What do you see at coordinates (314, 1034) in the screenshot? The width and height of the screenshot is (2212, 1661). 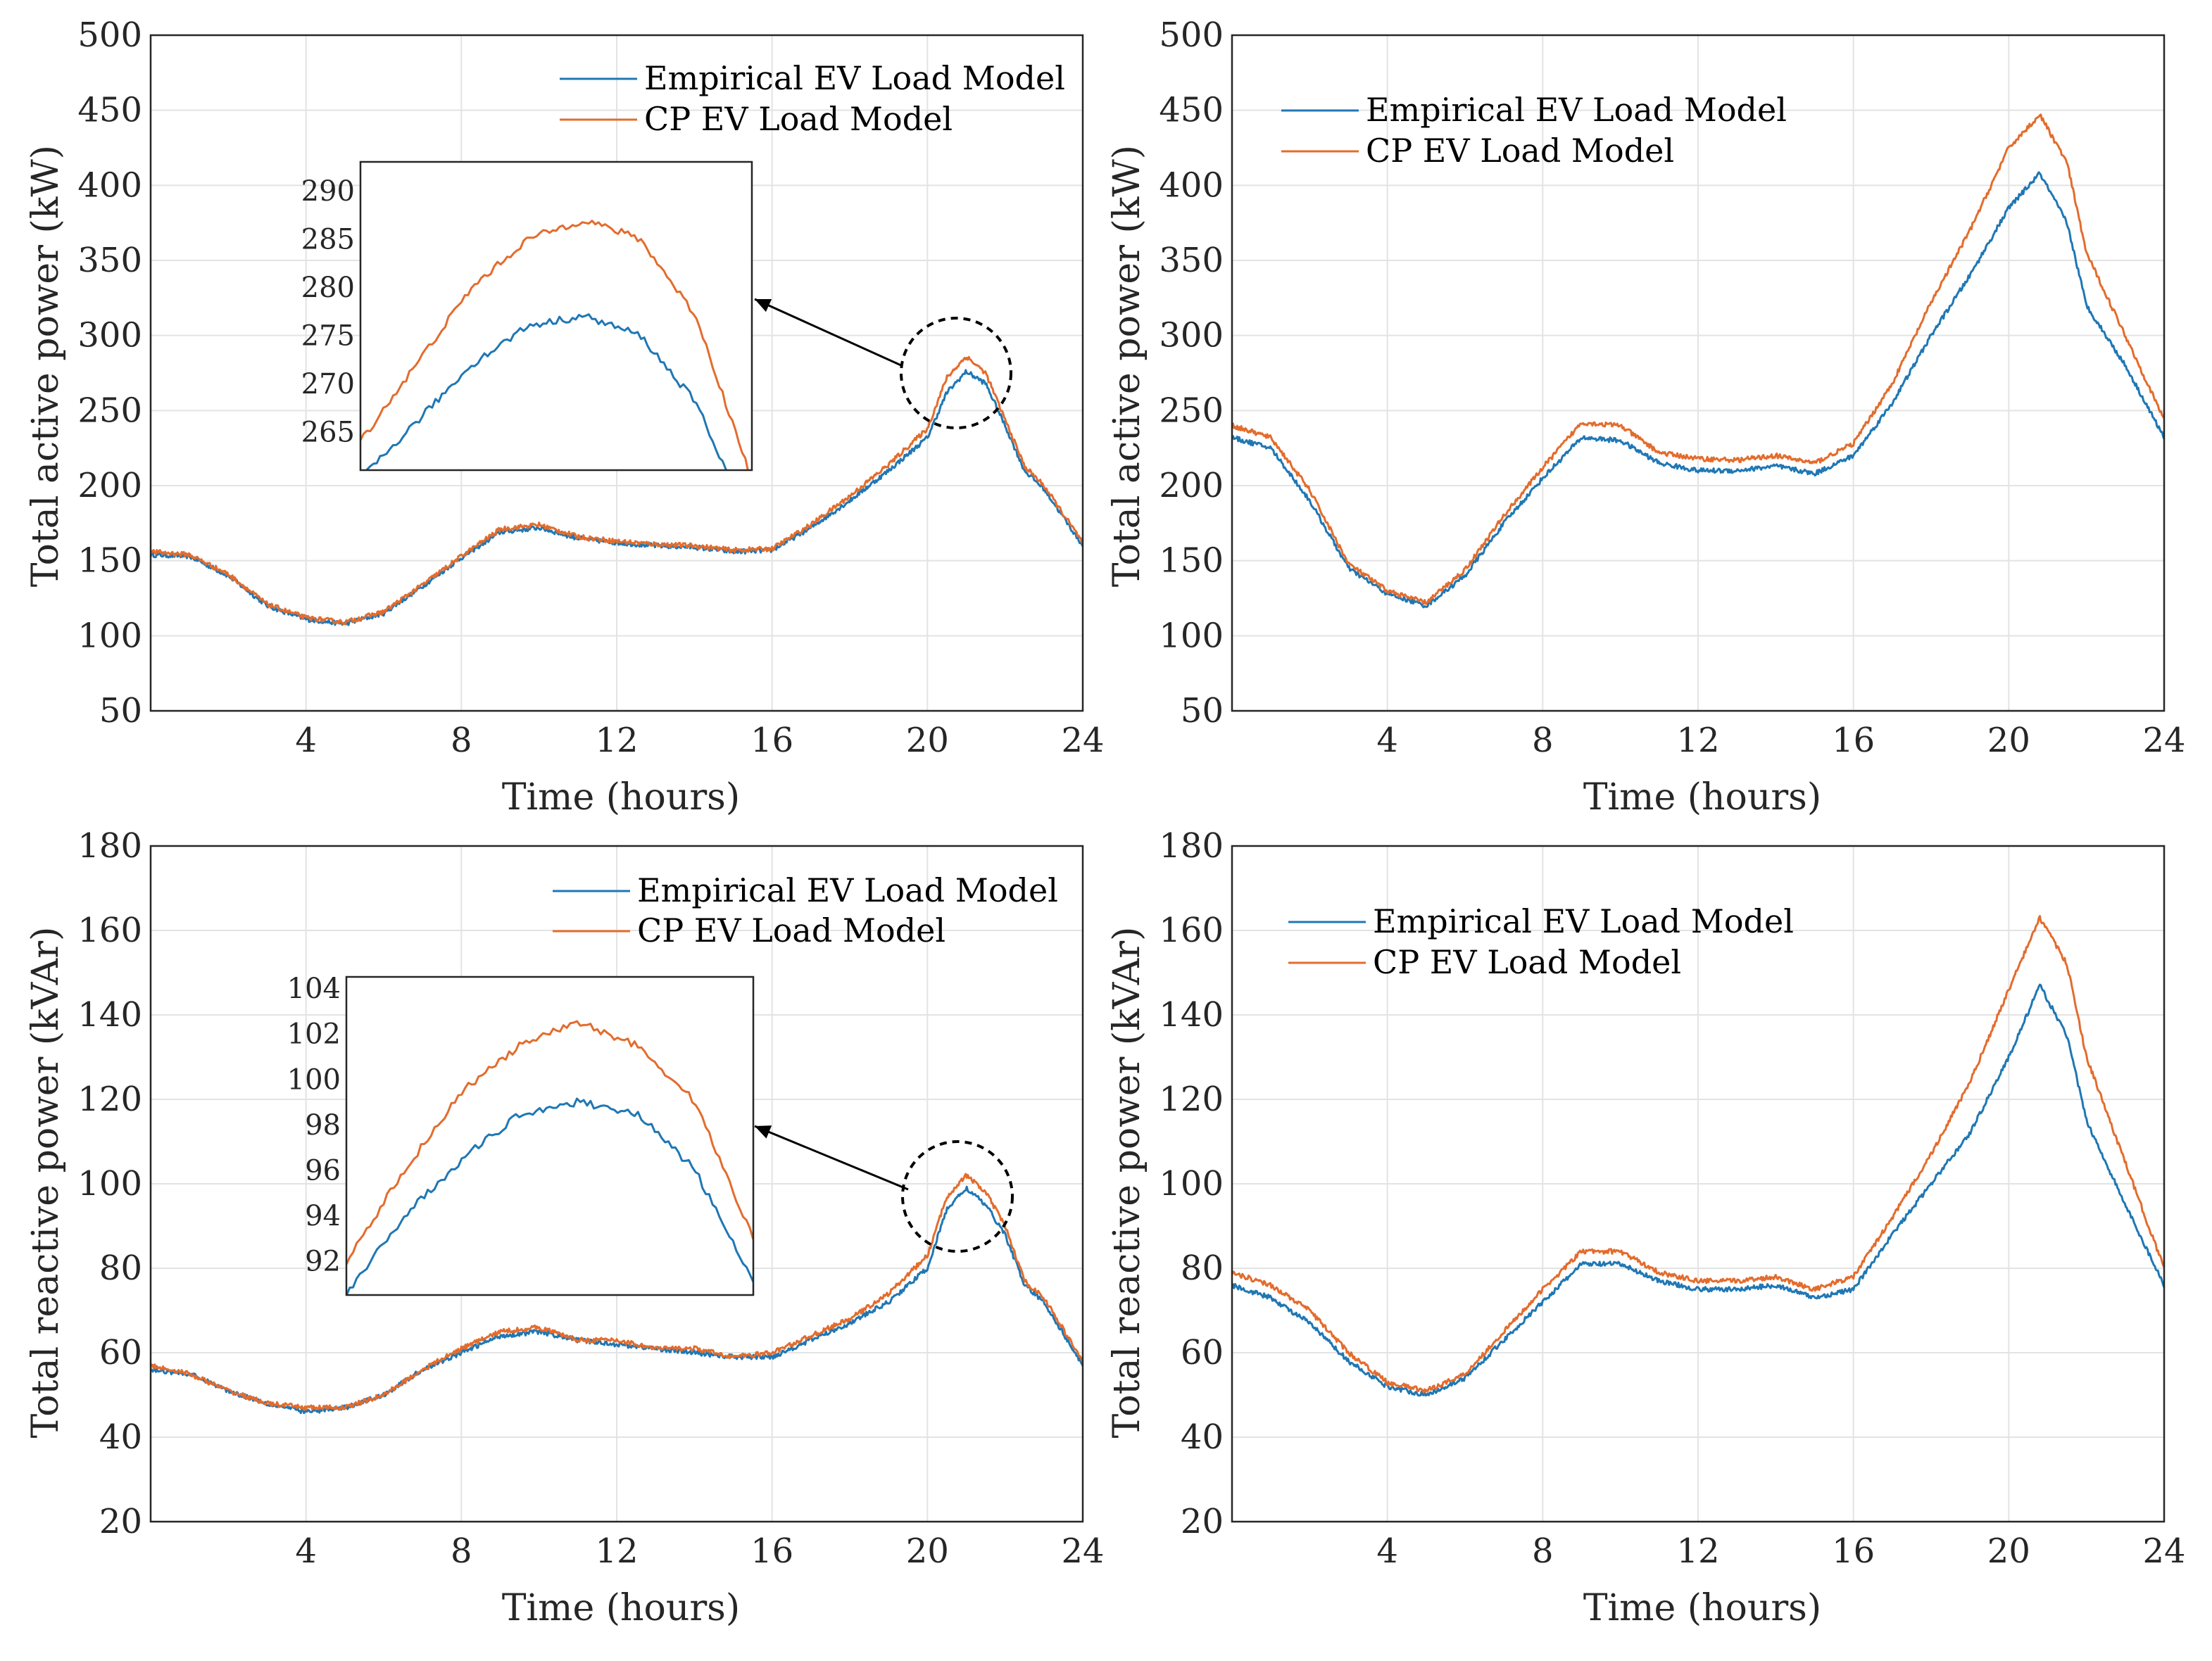 I see `inset-y-tick-label: 102` at bounding box center [314, 1034].